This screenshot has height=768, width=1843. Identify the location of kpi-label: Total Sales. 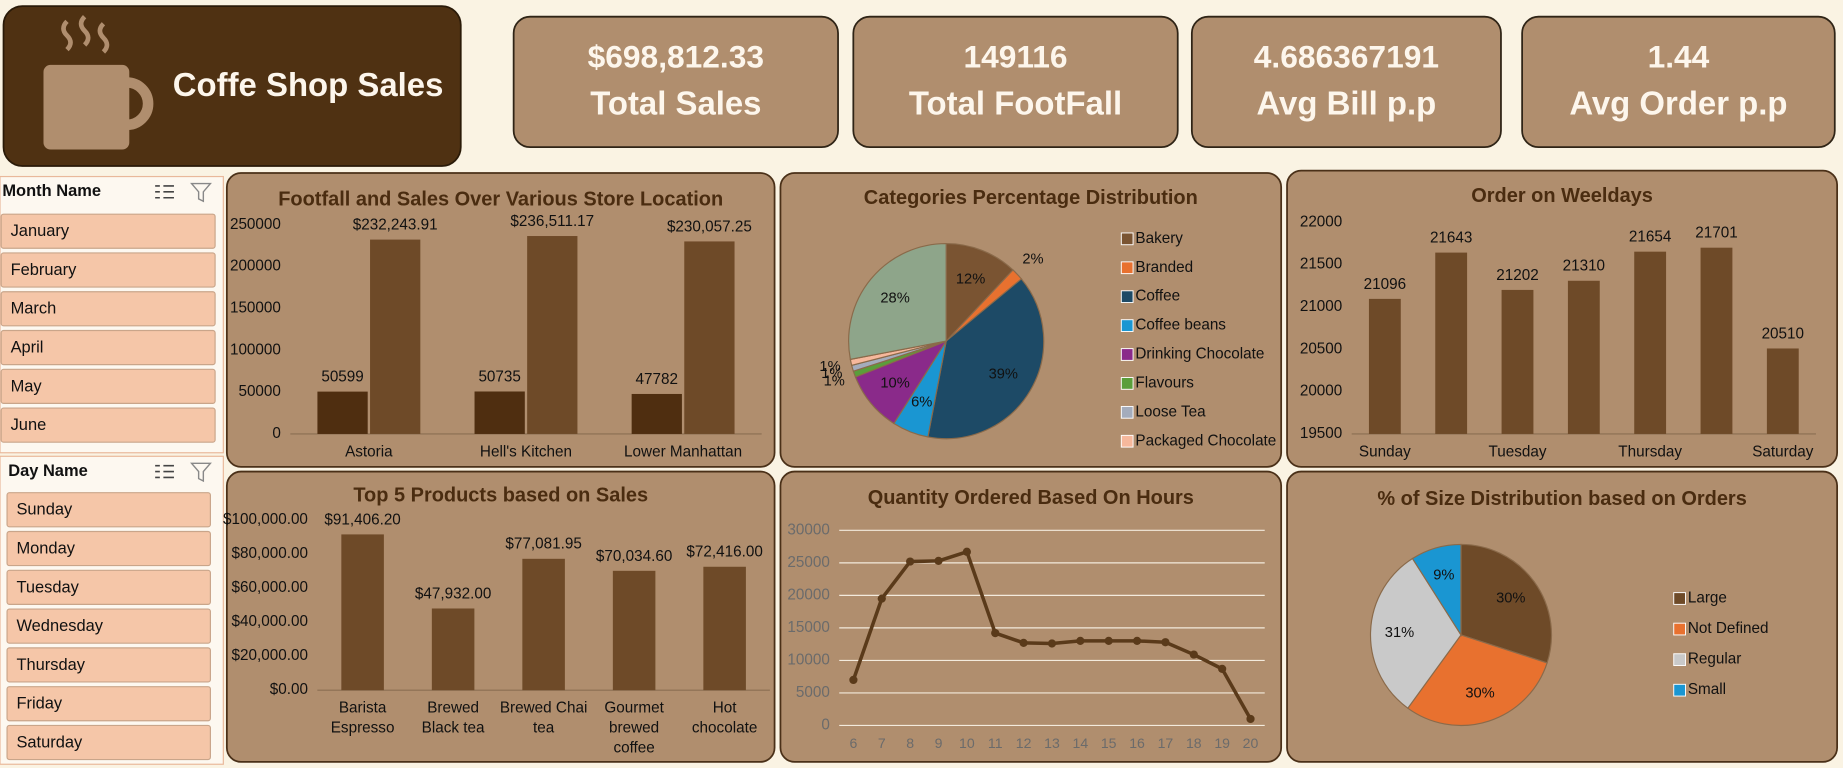
(675, 103).